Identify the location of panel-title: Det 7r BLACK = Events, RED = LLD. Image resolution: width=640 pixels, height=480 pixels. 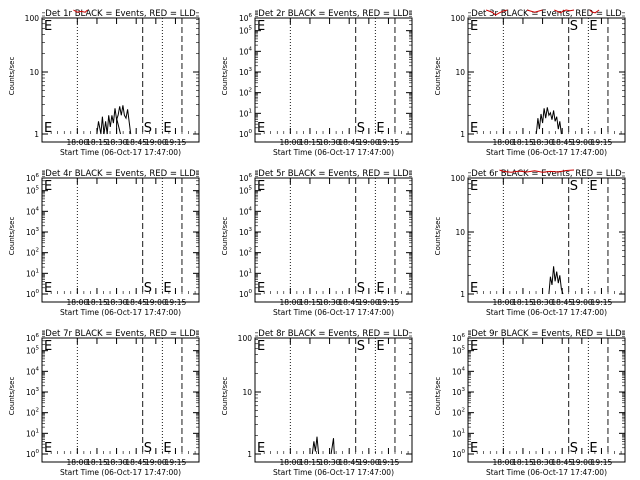
(120, 334).